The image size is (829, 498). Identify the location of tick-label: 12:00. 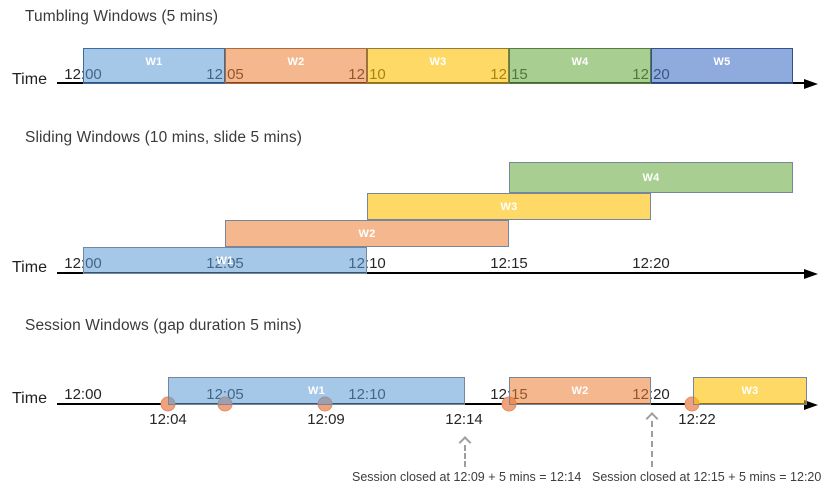
(83, 394).